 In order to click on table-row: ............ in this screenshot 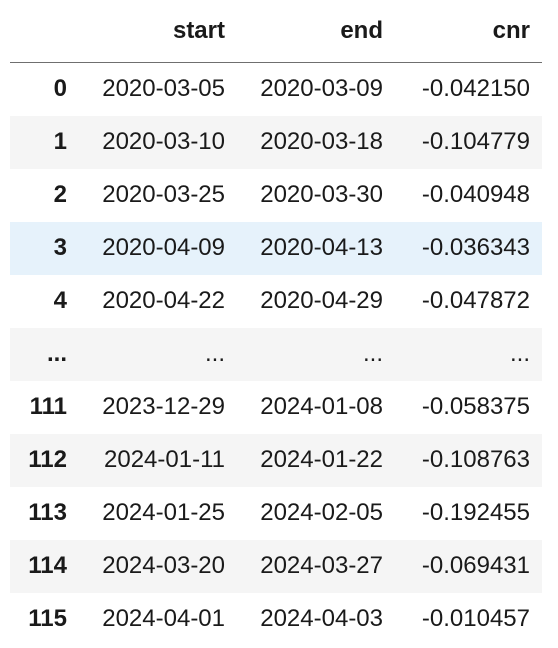, I will do `click(276, 354)`.